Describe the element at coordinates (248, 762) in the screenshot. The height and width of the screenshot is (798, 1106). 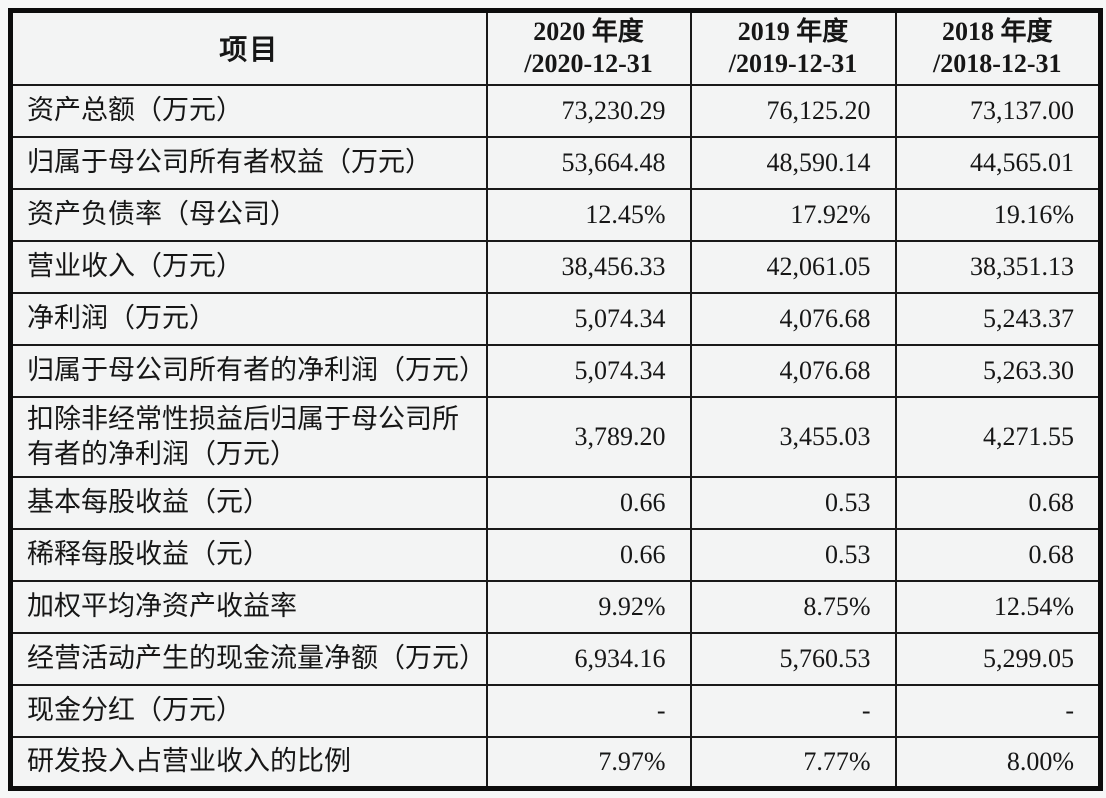
I see `row-label: 研发投入占营业收入的比例` at that location.